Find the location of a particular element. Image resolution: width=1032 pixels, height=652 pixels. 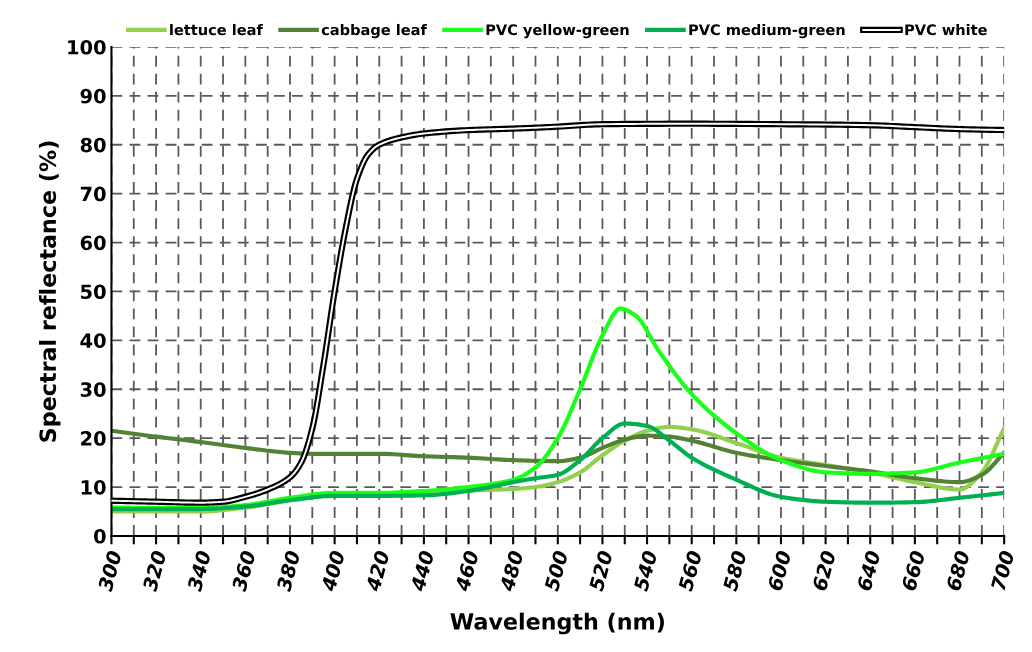

x-tick-label: 620 is located at coordinates (824, 570).